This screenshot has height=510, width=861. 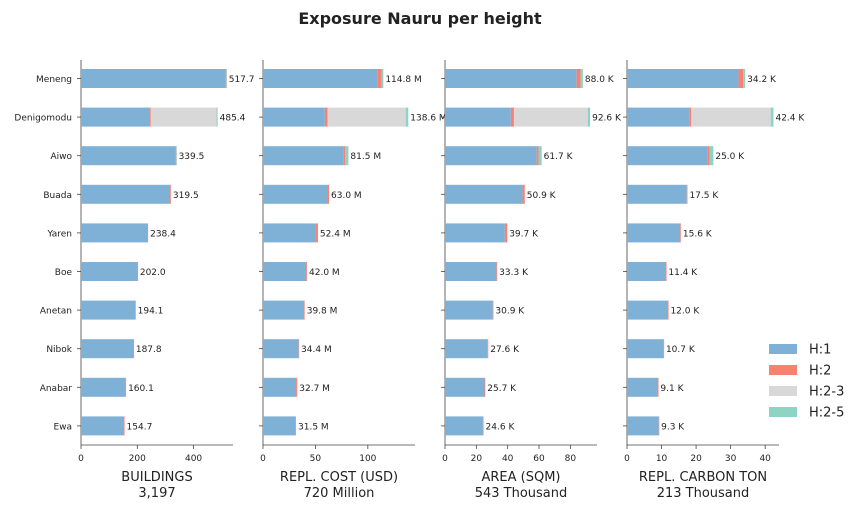 I want to click on value-label: 61.7 K, so click(x=559, y=157).